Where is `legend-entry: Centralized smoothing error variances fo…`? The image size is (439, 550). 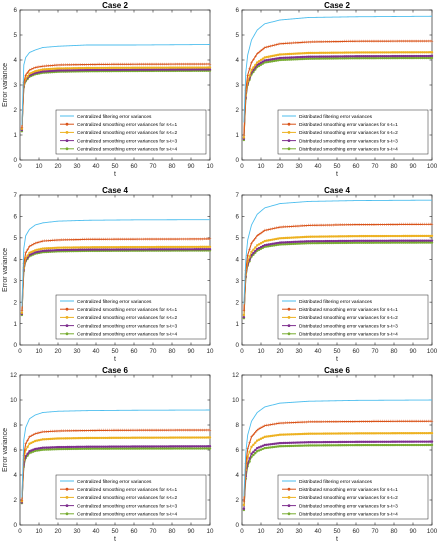 legend-entry: Centralized smoothing error variances fo… is located at coordinates (127, 326).